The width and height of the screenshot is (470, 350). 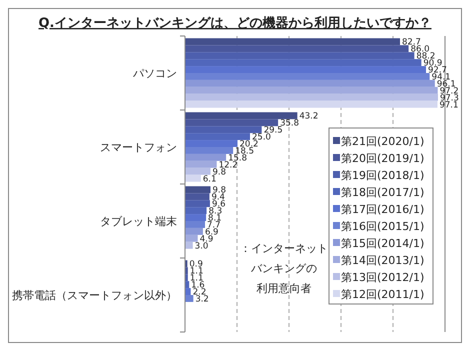 I want to click on y-tick-label: パソコン, so click(x=154, y=73).